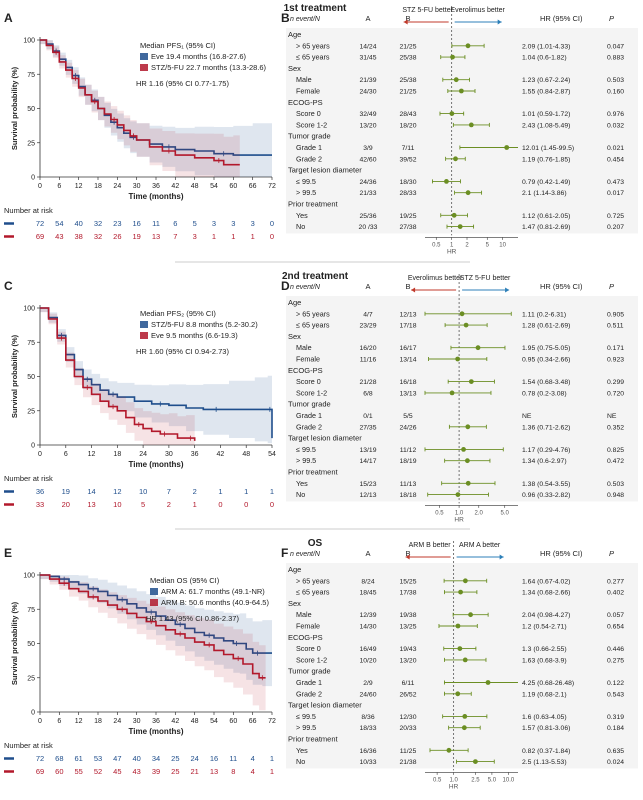  I want to click on forest-events-a: 21/39, so click(367, 80).